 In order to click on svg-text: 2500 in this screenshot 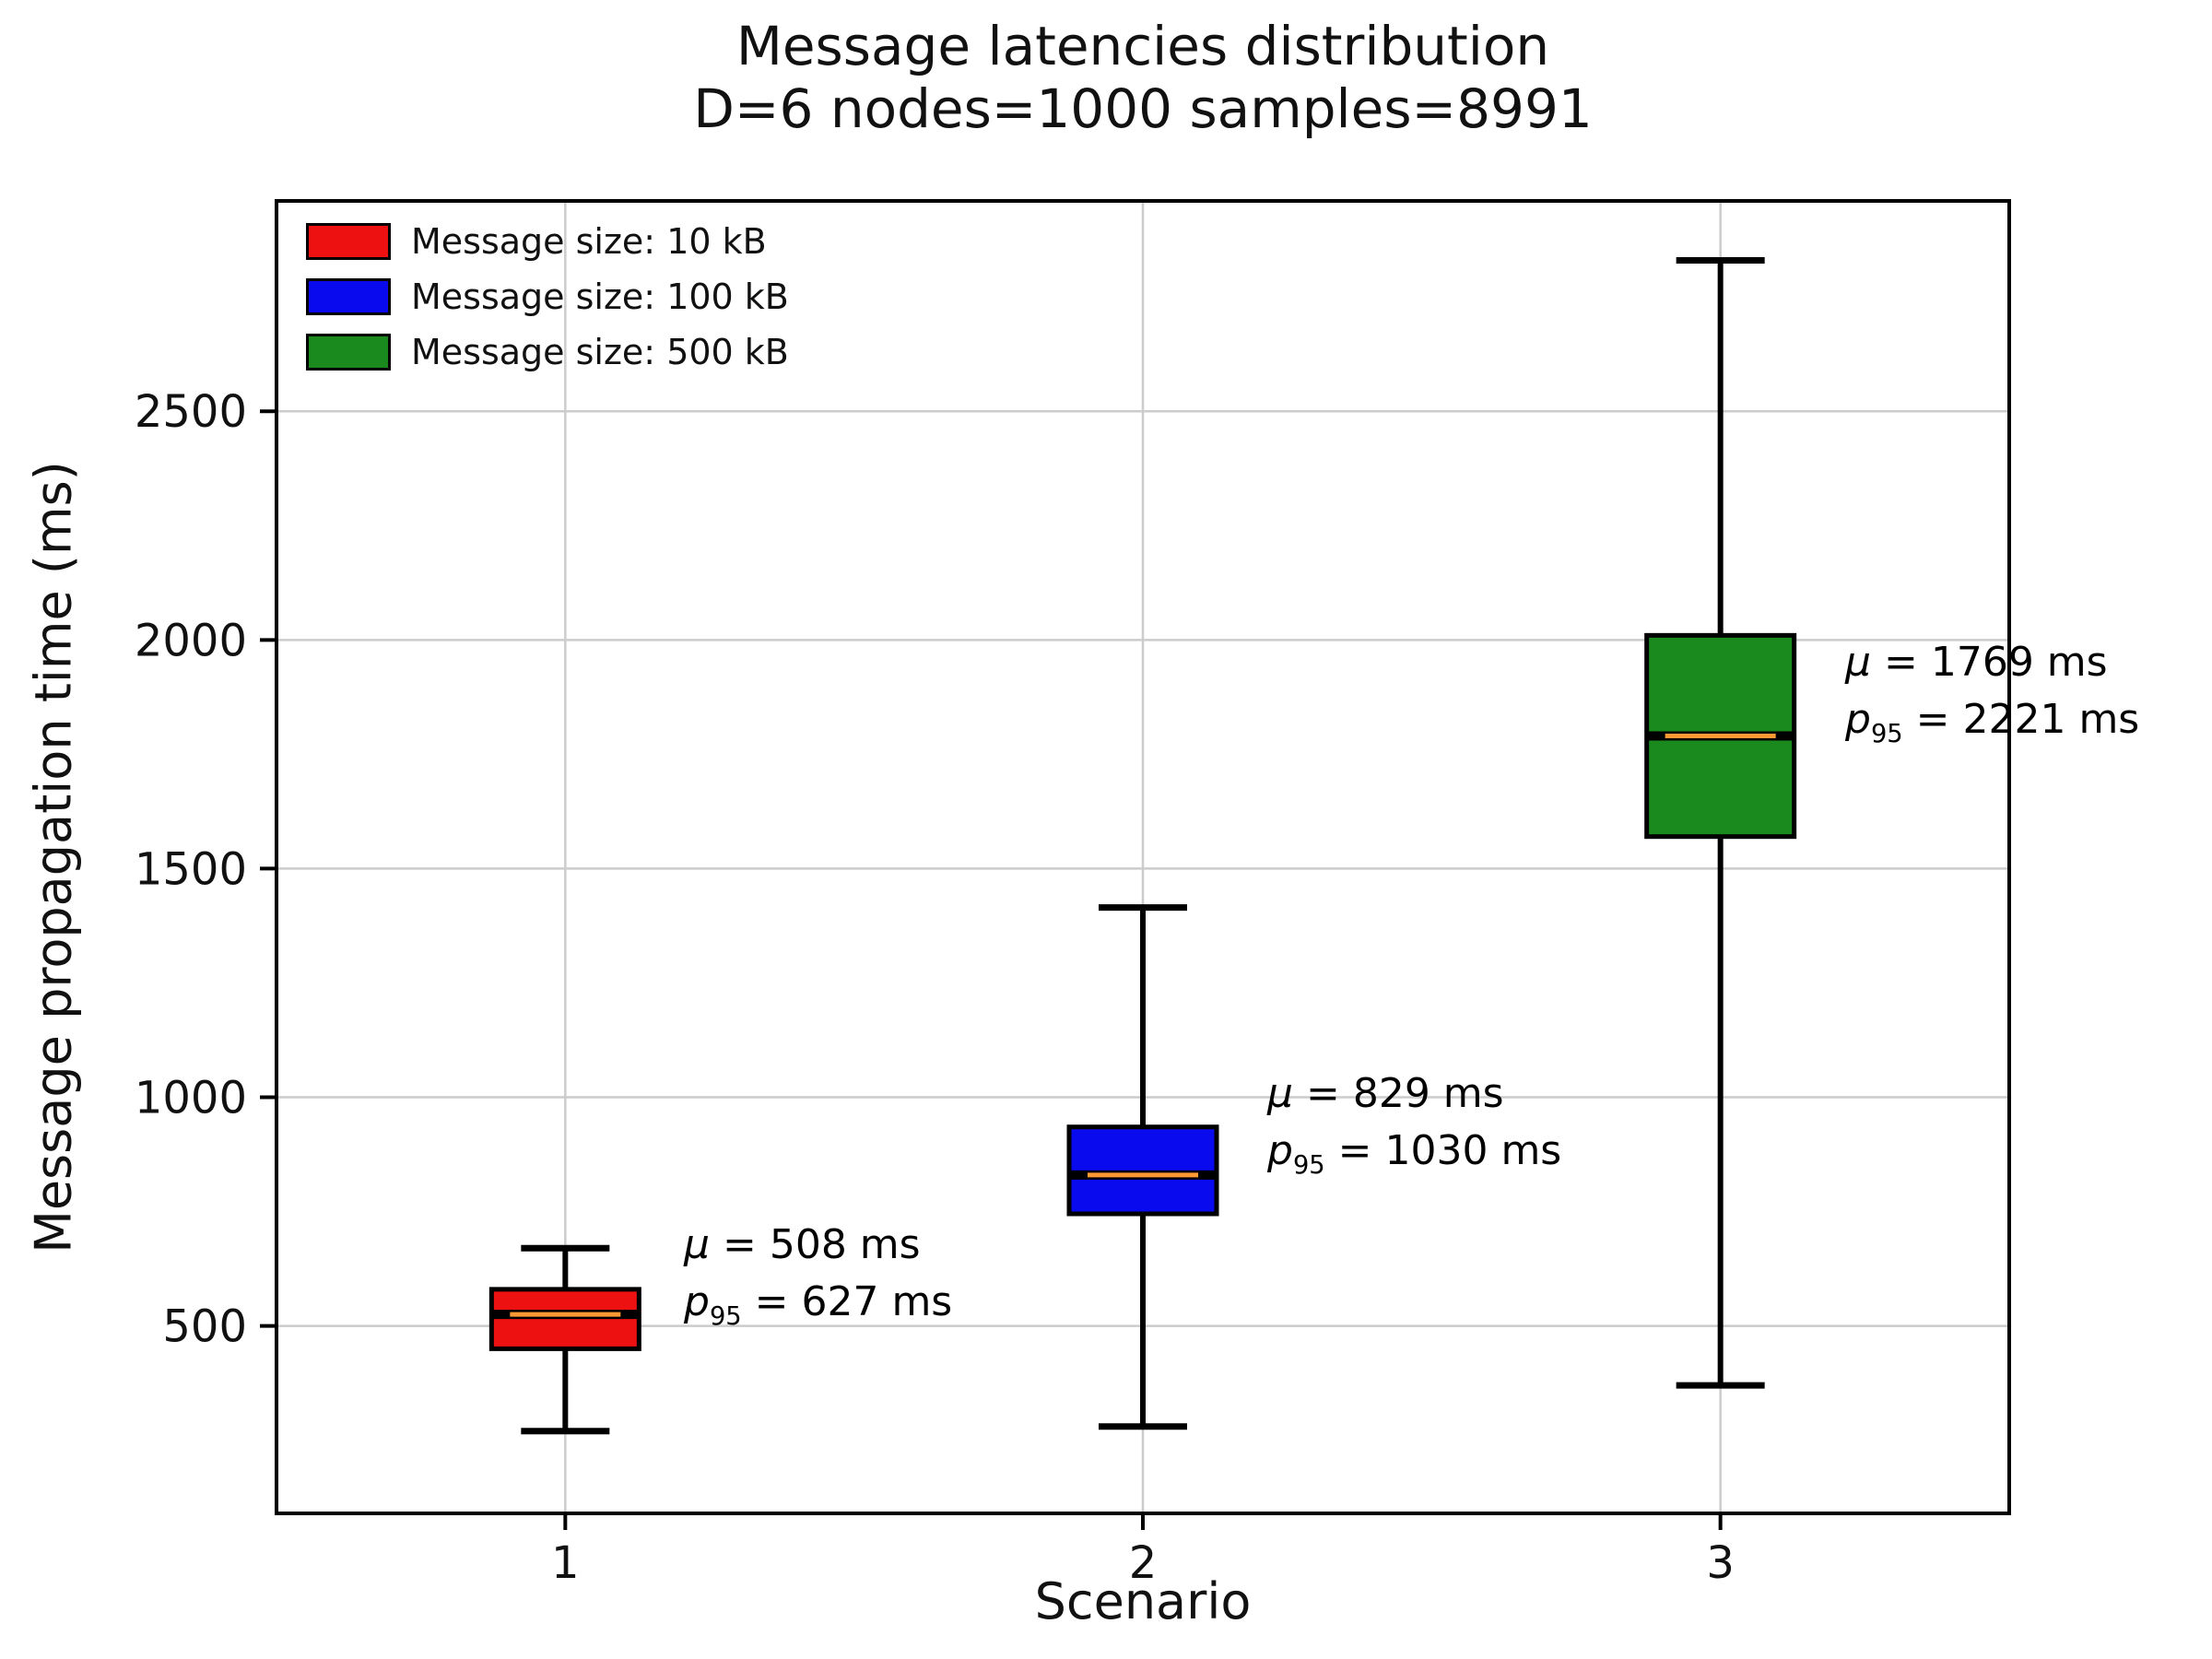, I will do `click(191, 412)`.